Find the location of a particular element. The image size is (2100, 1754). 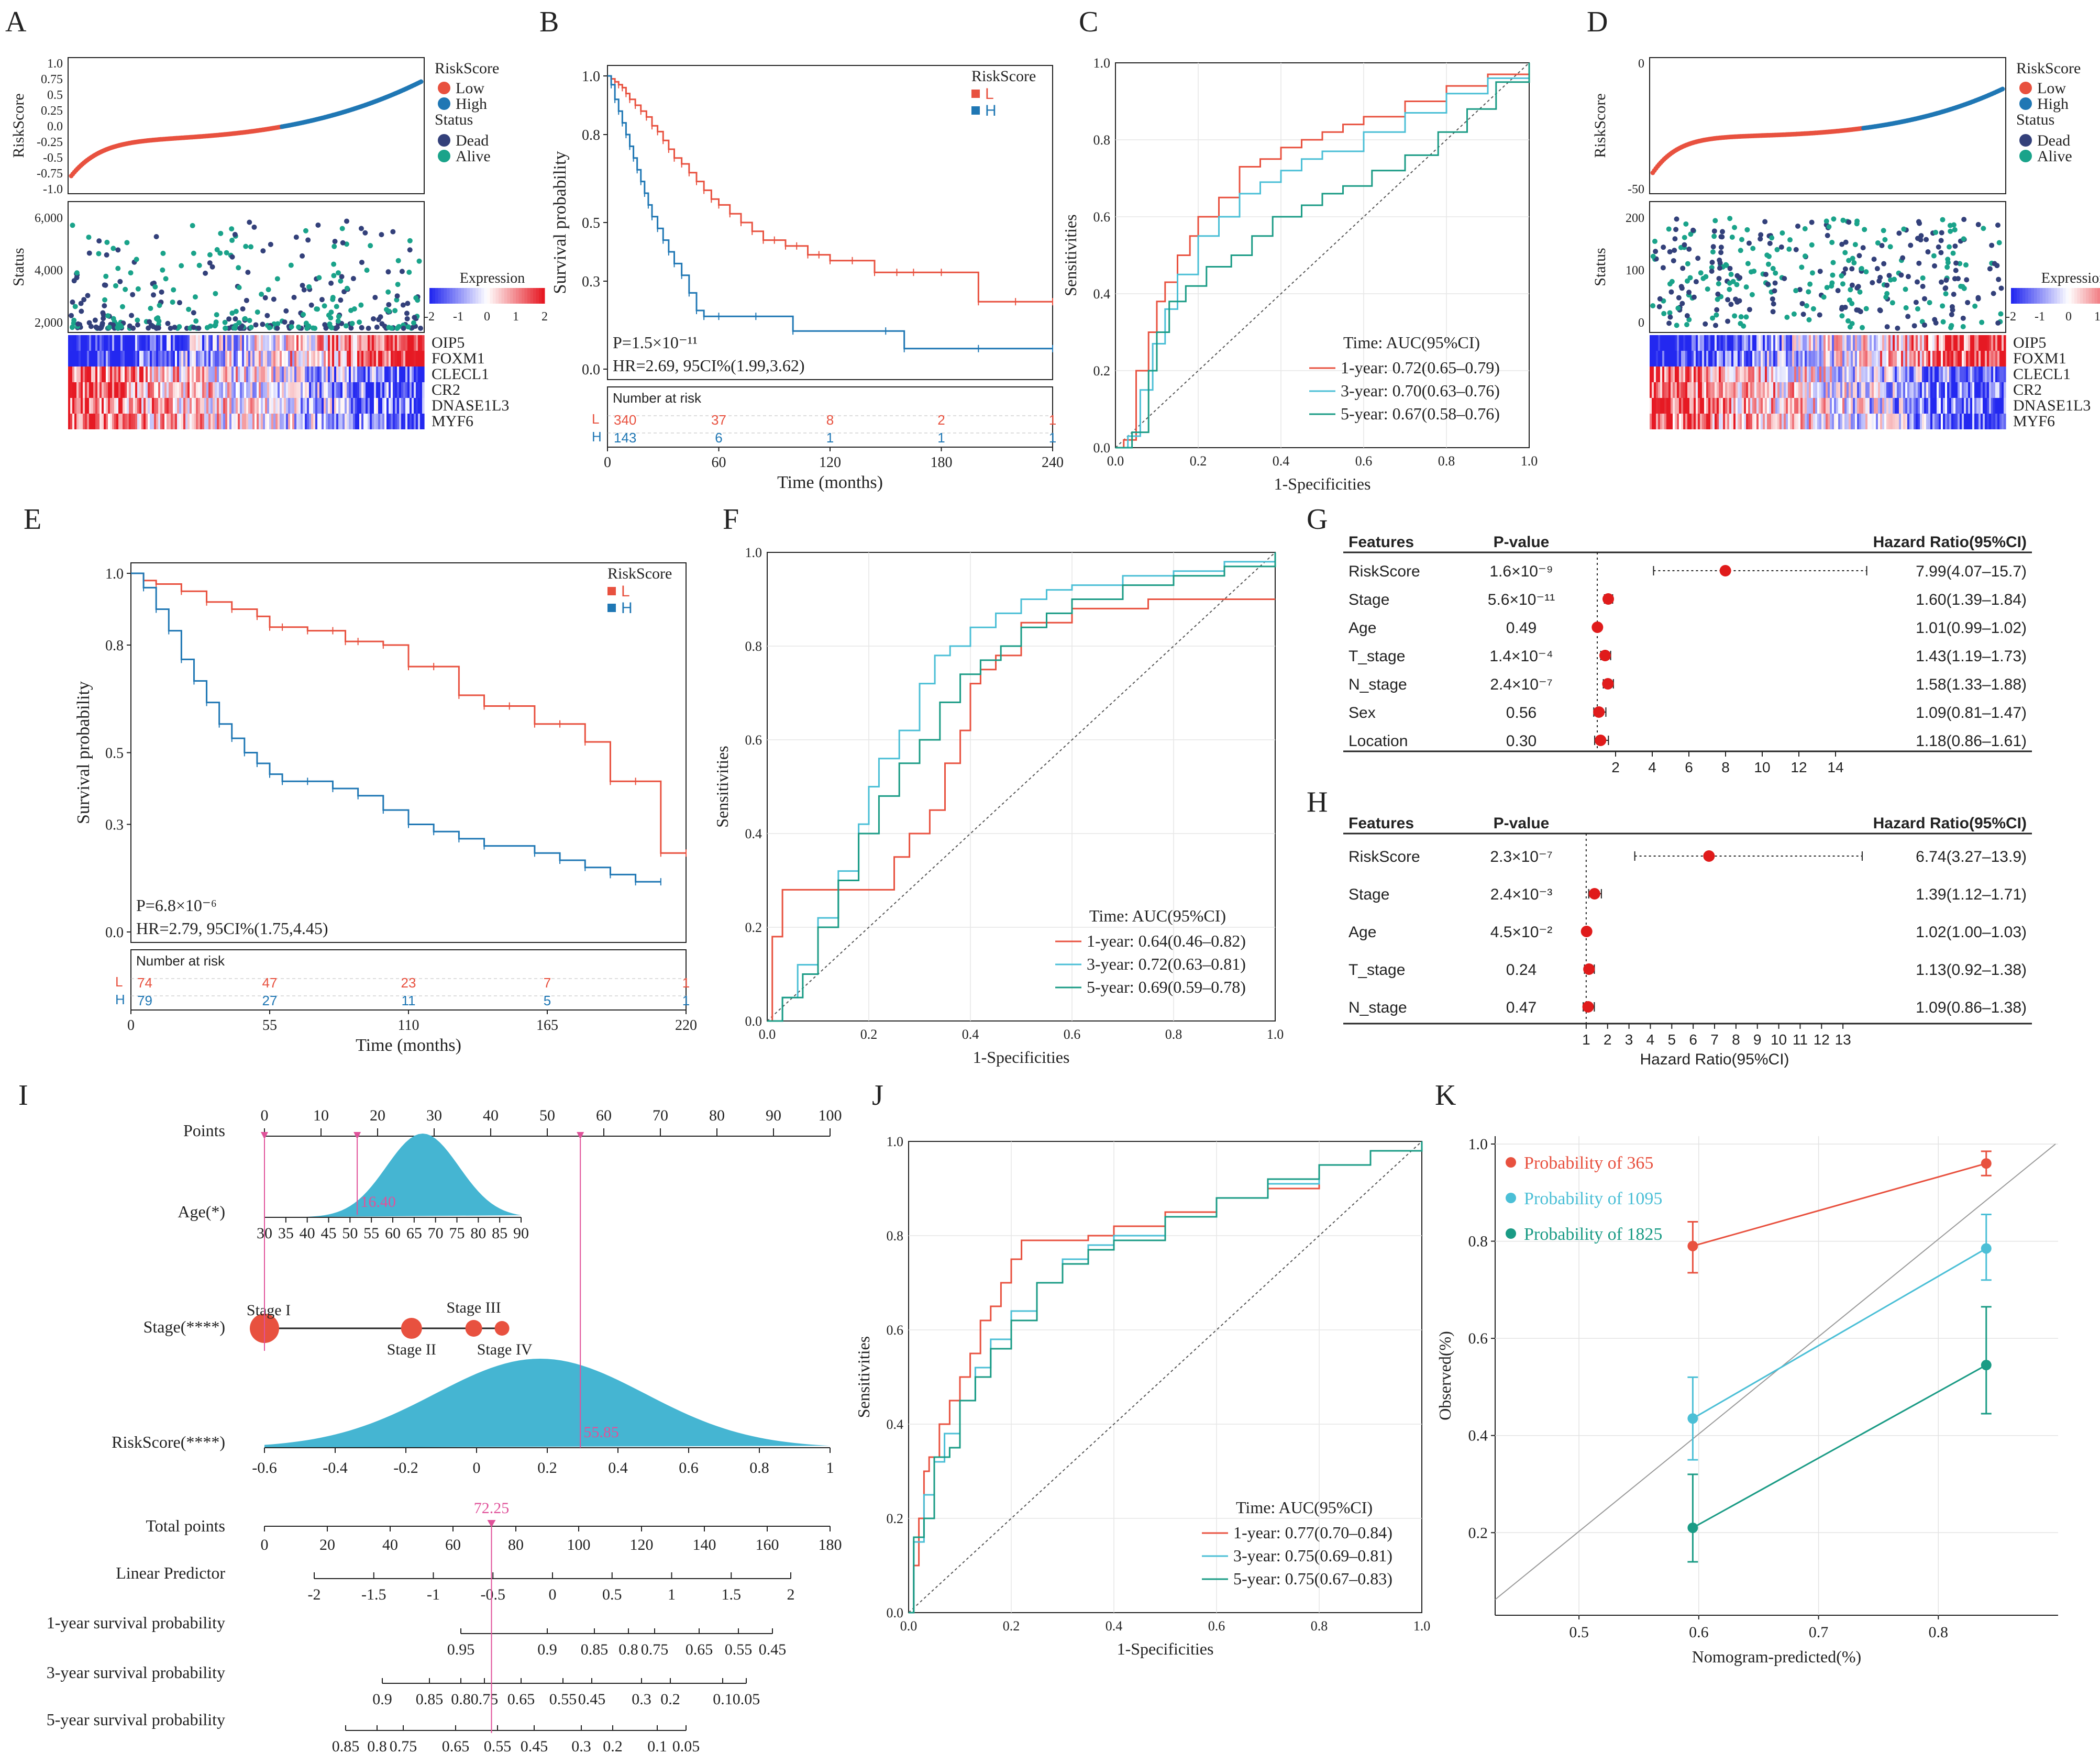

forest-x-tick-label: 1 is located at coordinates (1586, 1039).